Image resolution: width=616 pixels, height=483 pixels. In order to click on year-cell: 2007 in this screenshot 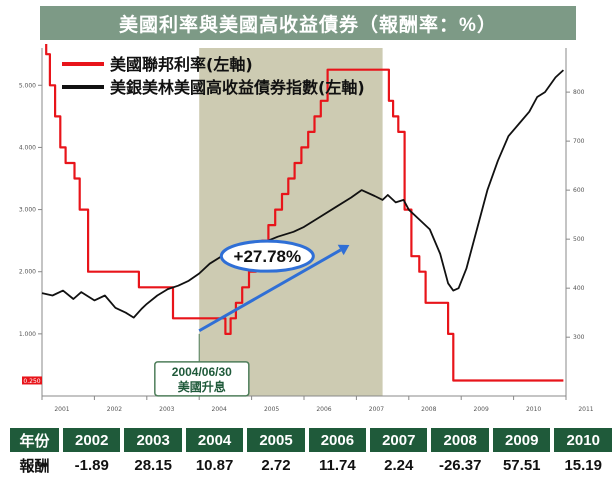, I will do `click(399, 440)`.